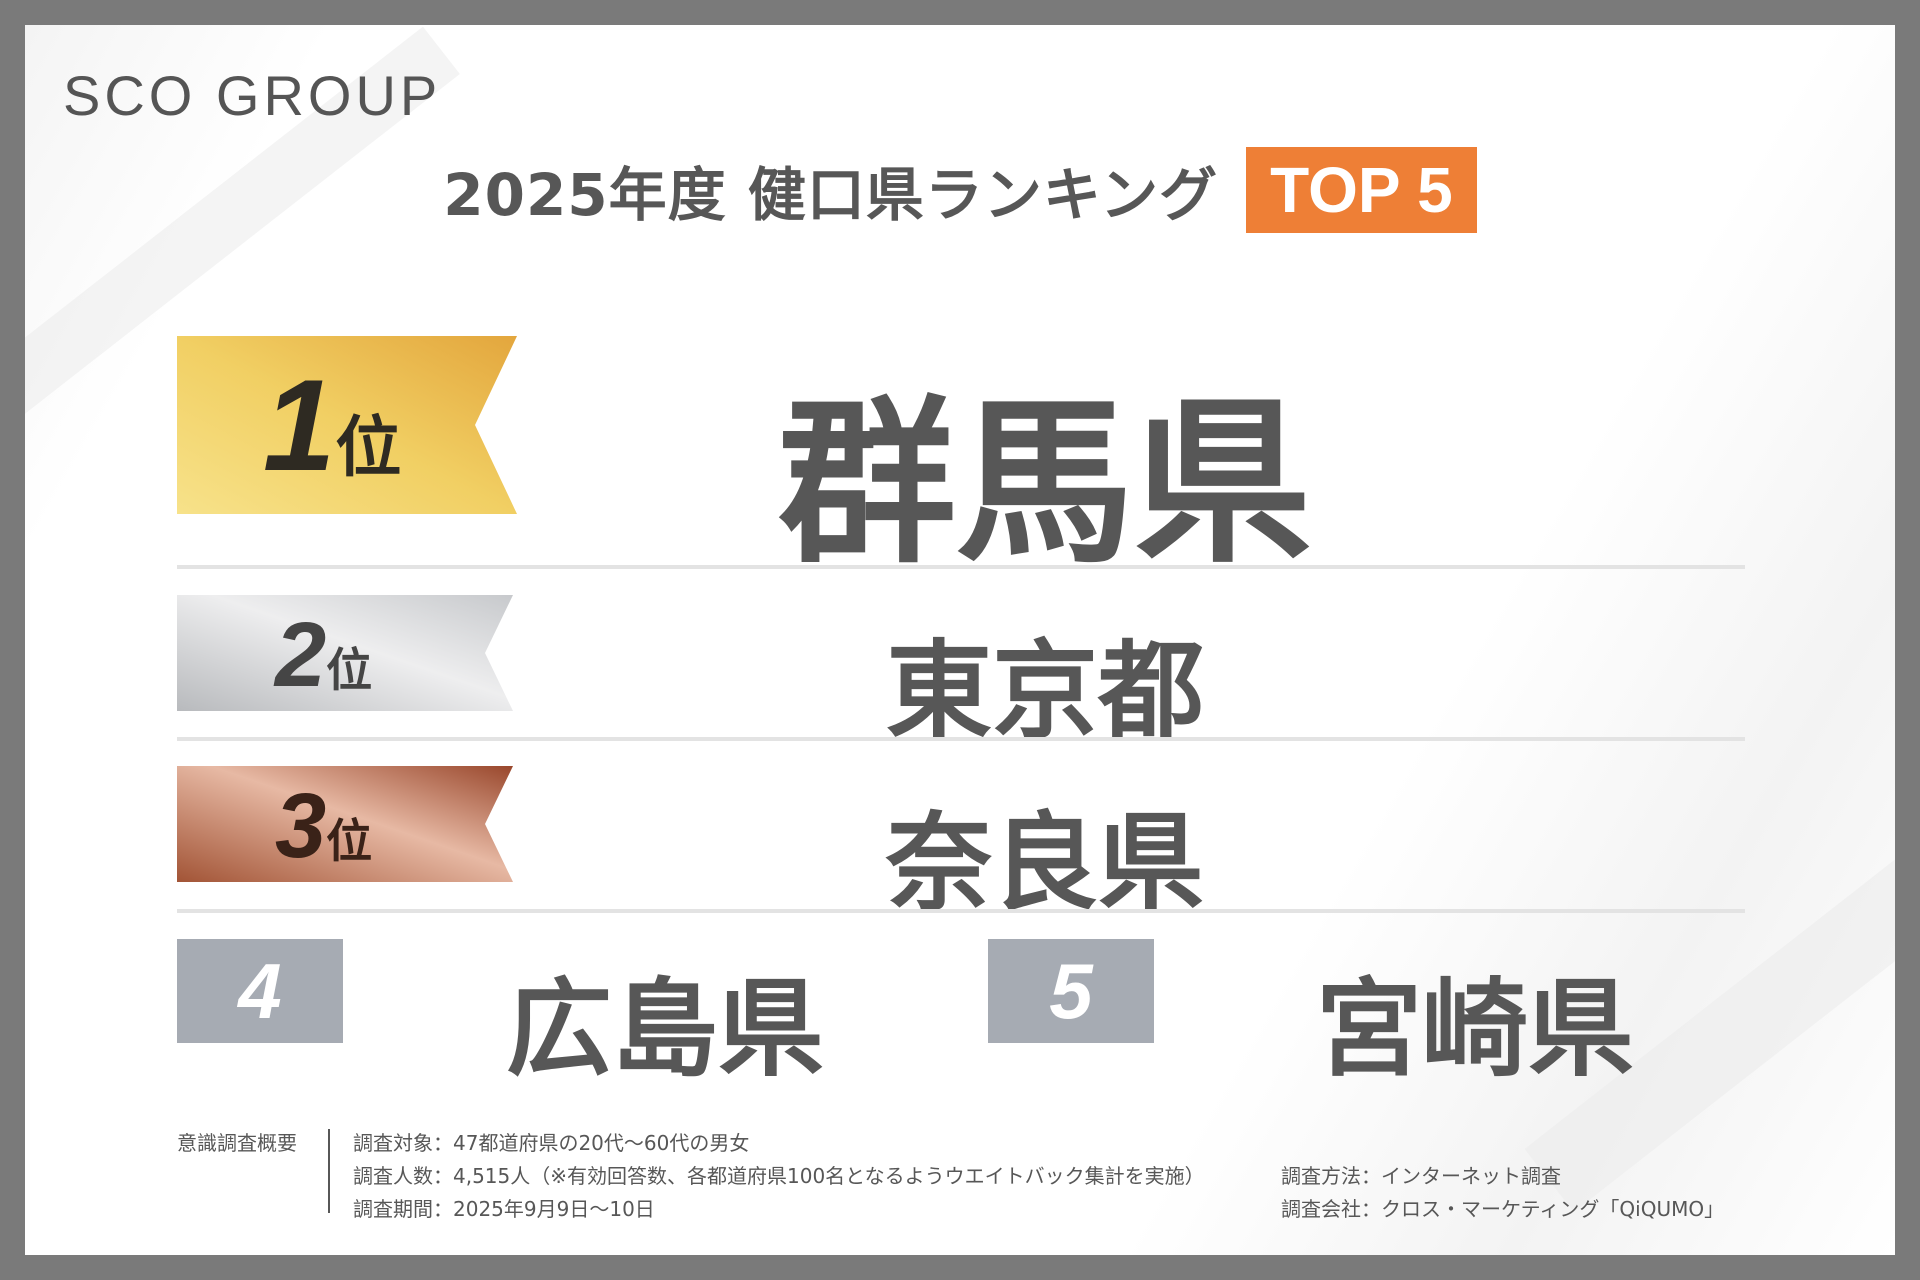  What do you see at coordinates (504, 1209) in the screenshot?
I see `survey-period: 調査期間：2025年9月9日〜10日` at bounding box center [504, 1209].